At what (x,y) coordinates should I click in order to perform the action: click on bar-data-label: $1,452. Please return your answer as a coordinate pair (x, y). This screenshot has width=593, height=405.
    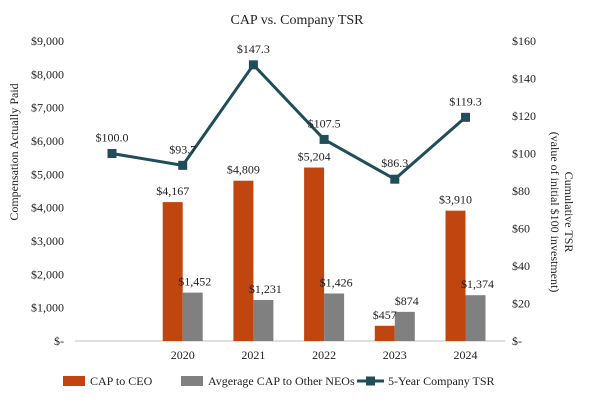
    Looking at the image, I should click on (194, 282).